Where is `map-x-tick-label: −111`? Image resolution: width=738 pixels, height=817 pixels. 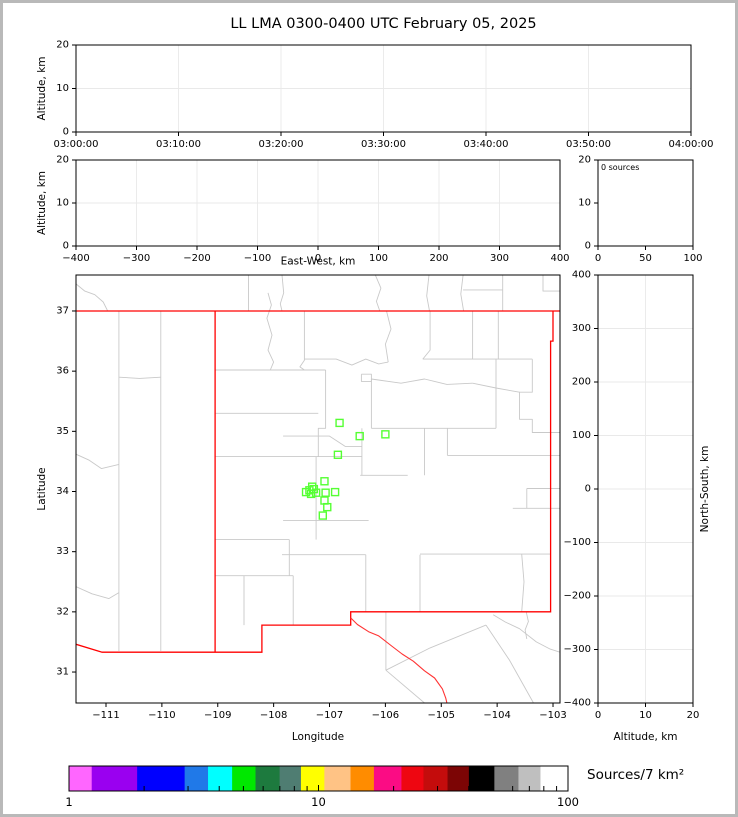
map-x-tick-label: −111 is located at coordinates (105, 715).